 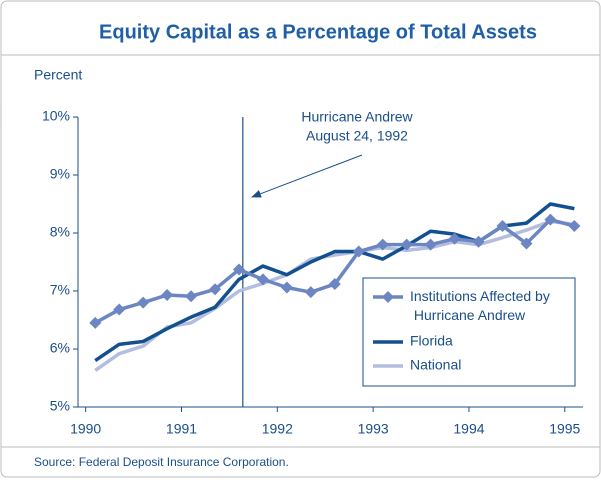 What do you see at coordinates (388, 297) in the screenshot?
I see `legend-marker` at bounding box center [388, 297].